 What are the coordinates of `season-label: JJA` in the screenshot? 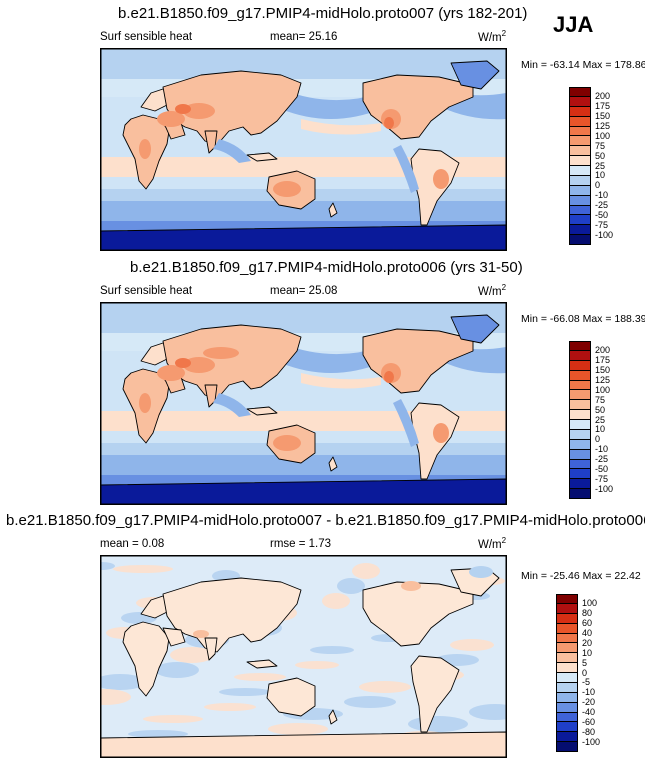 It's located at (573, 24).